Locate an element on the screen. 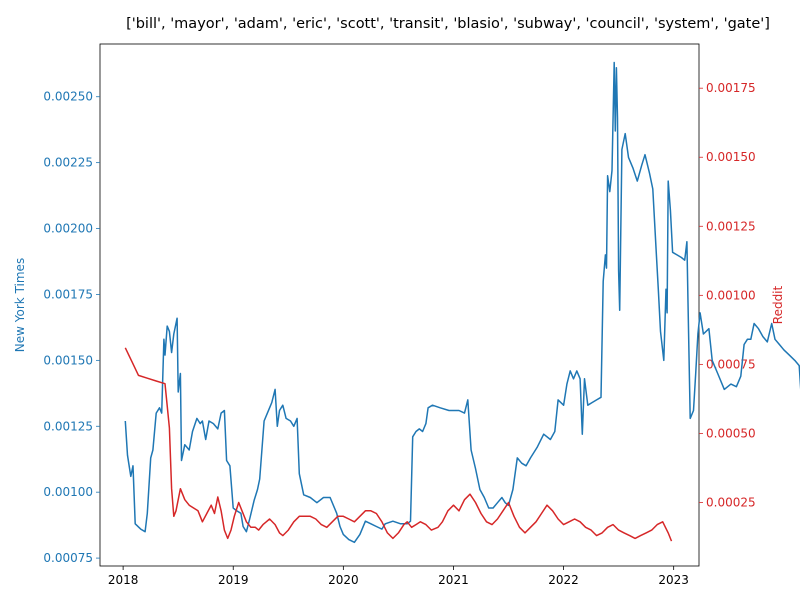  y-right-tick-label: 0.00175 is located at coordinates (731, 88).